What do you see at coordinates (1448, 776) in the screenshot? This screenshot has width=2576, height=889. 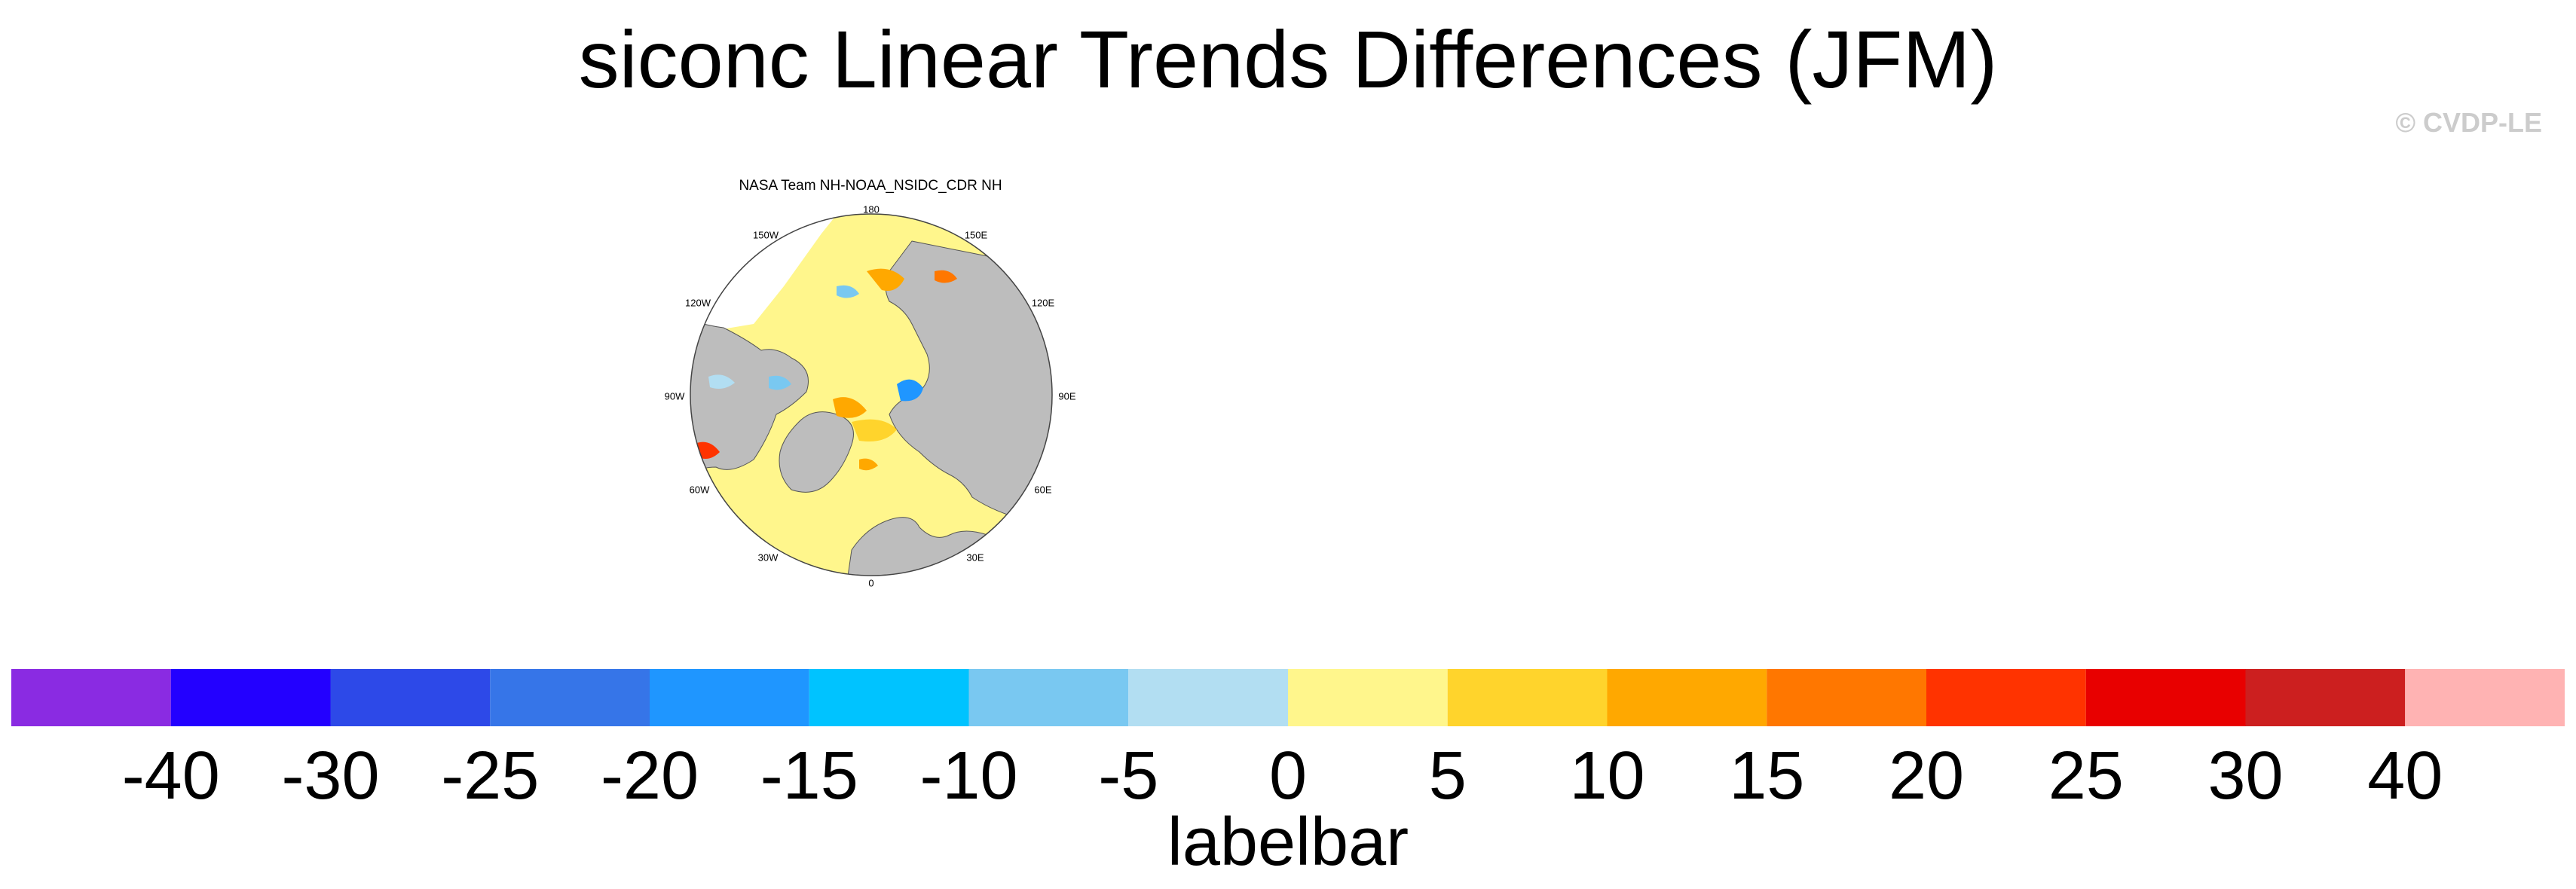 I see `labelbar-tick-label: 5` at bounding box center [1448, 776].